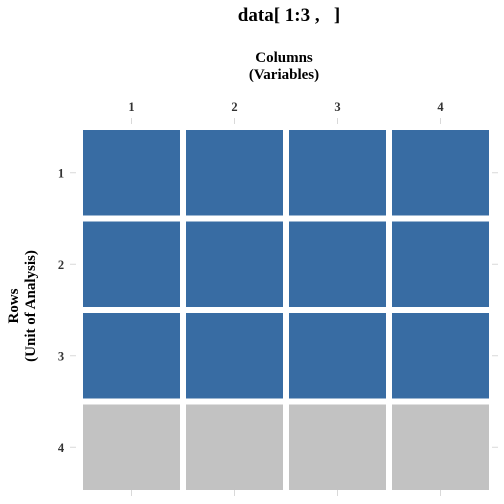 Image resolution: width=504 pixels, height=504 pixels. I want to click on y-axis-title: Rows (Unit of Analysis), so click(22, 306).